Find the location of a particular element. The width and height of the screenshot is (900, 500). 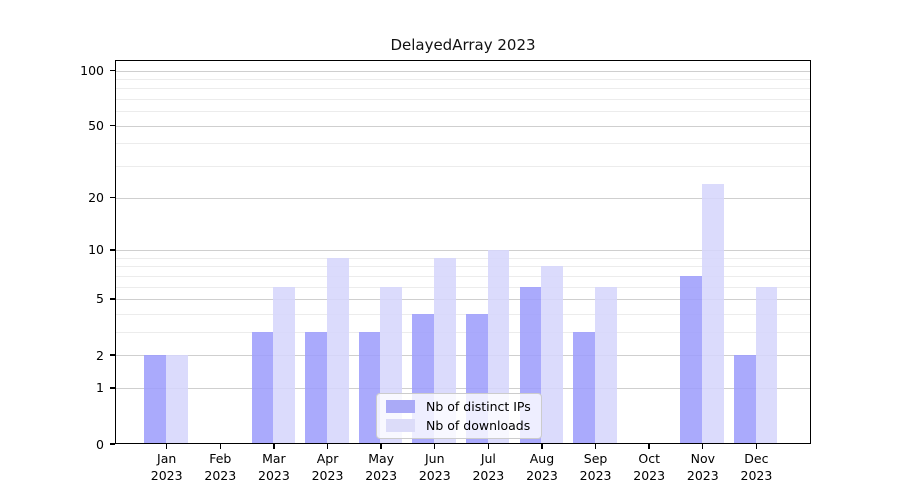

y-tick-label: 0 is located at coordinates (100, 444).